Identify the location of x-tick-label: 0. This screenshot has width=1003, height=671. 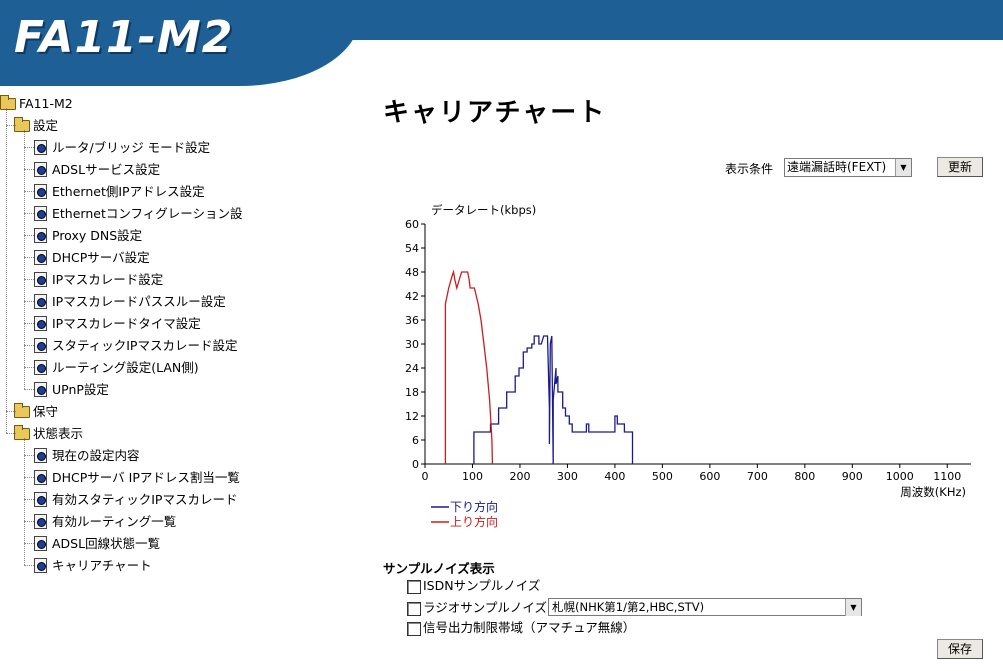
(425, 476).